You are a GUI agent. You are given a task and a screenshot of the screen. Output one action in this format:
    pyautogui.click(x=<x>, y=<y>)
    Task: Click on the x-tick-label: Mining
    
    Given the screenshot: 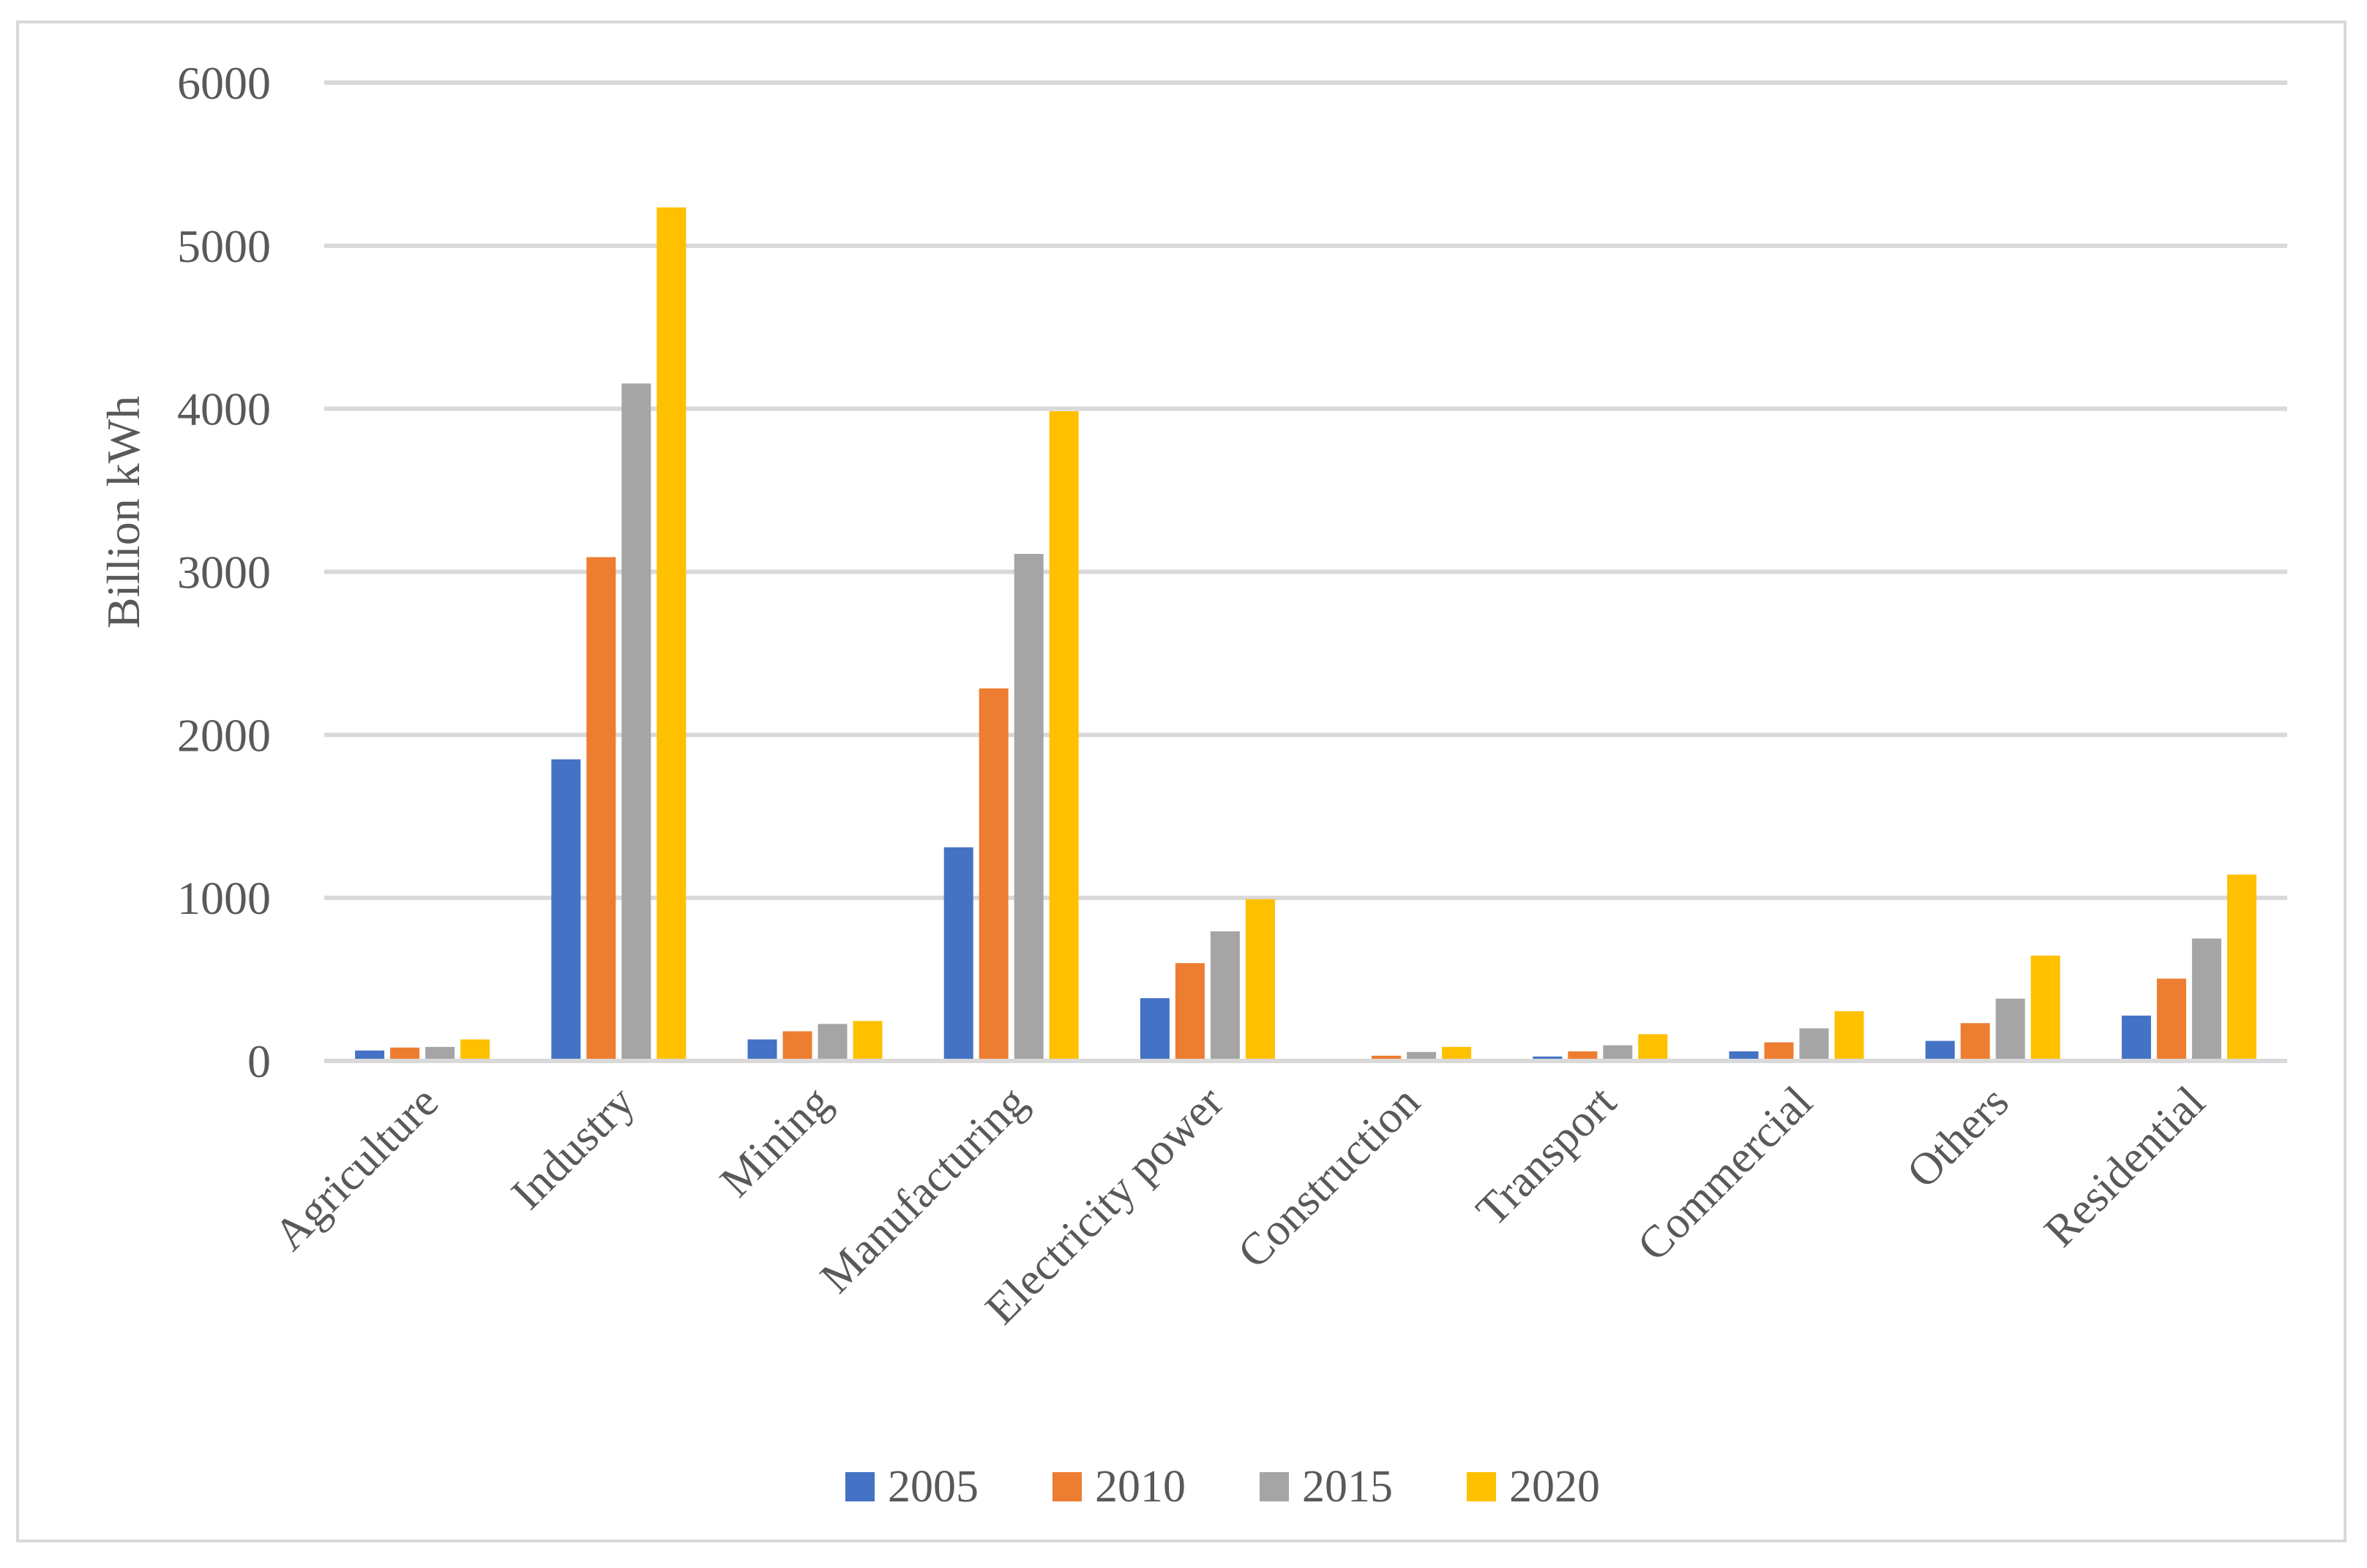 What is the action you would take?
    pyautogui.click(x=776, y=1142)
    